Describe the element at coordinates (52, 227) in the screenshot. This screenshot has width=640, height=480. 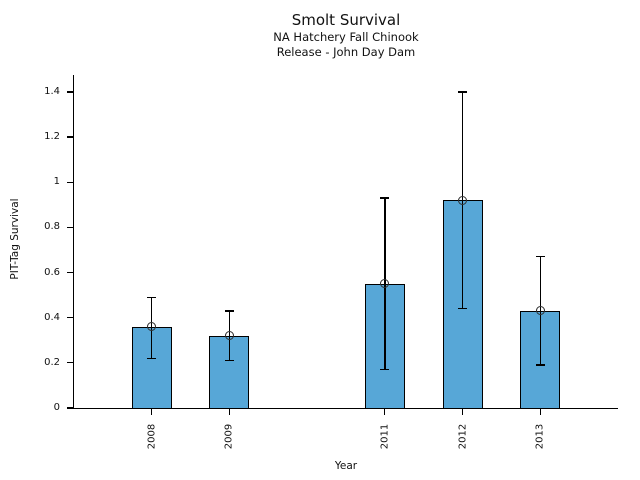
I see `y-tick-label: 0.8` at that location.